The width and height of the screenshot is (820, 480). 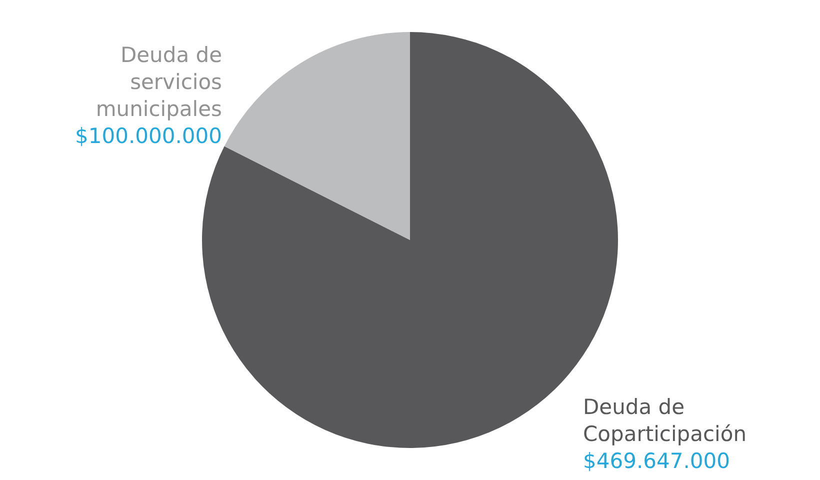 I want to click on slice-label: Deuda de Coparticipación, so click(x=665, y=420).